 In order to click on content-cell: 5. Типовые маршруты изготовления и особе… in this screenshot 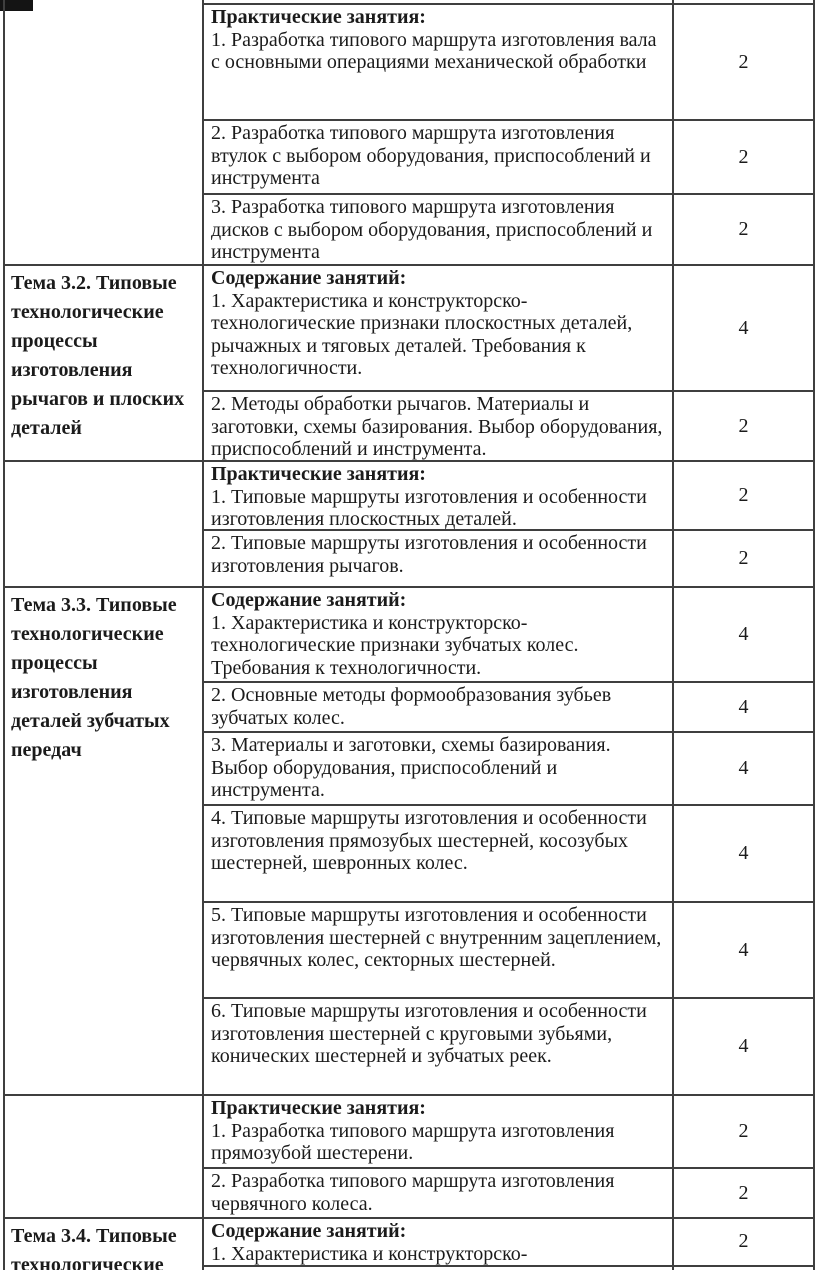, I will do `click(438, 950)`.